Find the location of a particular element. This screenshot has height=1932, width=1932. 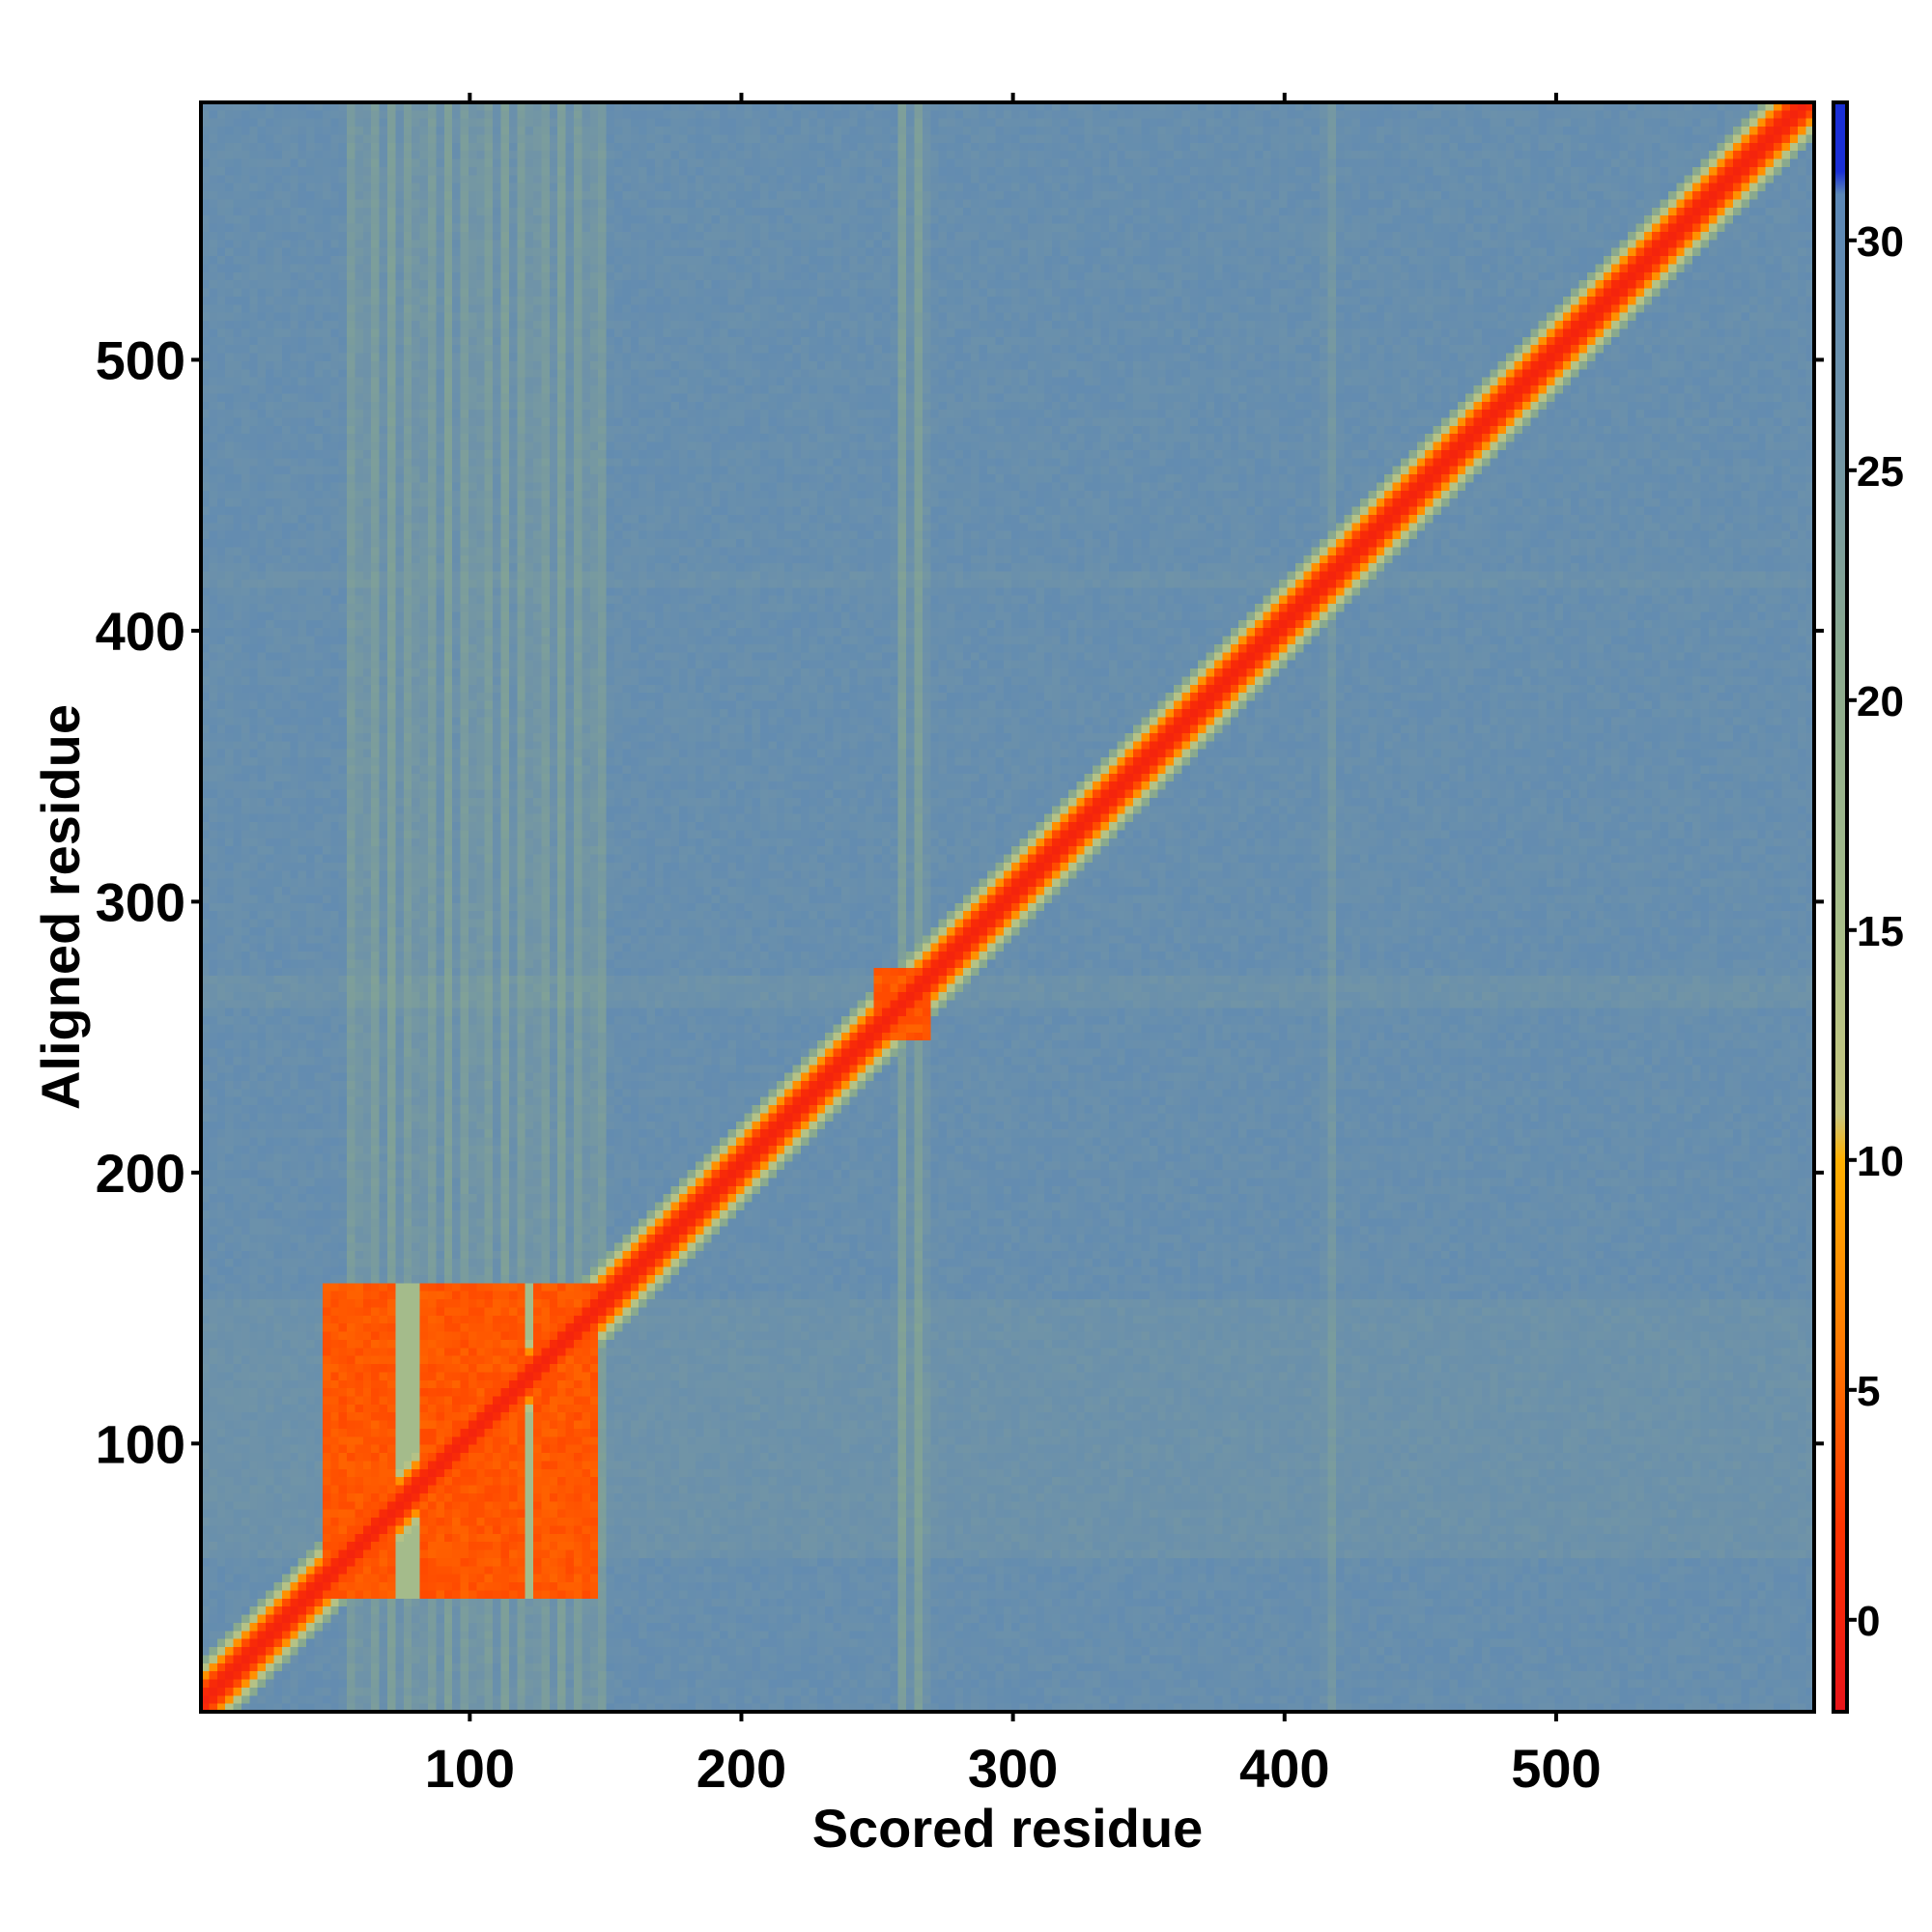

y-tick-label: 200 is located at coordinates (140, 1173).